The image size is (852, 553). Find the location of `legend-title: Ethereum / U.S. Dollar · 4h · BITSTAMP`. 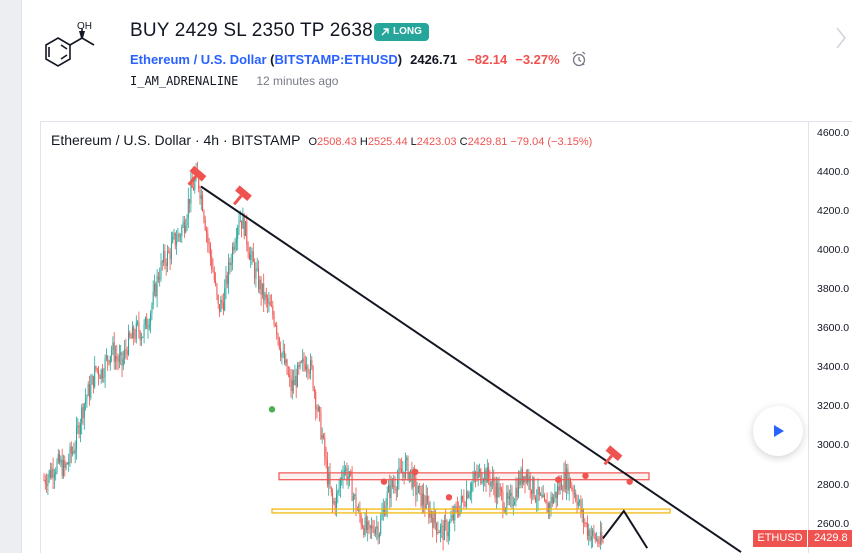

legend-title: Ethereum / U.S. Dollar · 4h · BITSTAMP is located at coordinates (176, 140).